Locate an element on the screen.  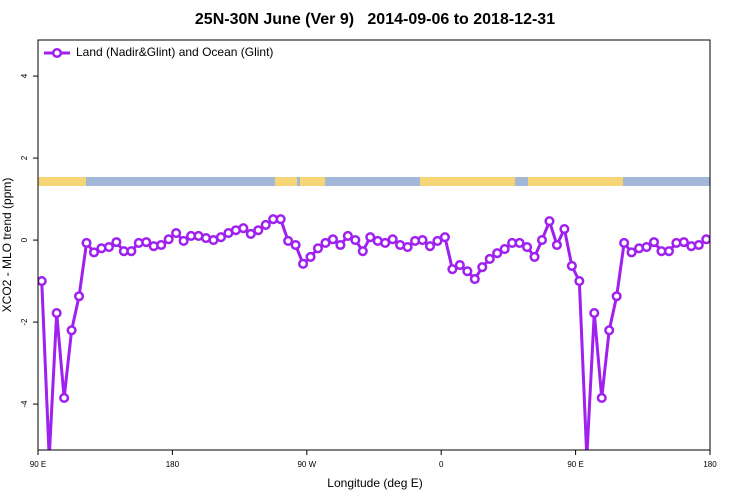
y-axis-label: XCO2 - MLO trend (ppm) is located at coordinates (7, 245).